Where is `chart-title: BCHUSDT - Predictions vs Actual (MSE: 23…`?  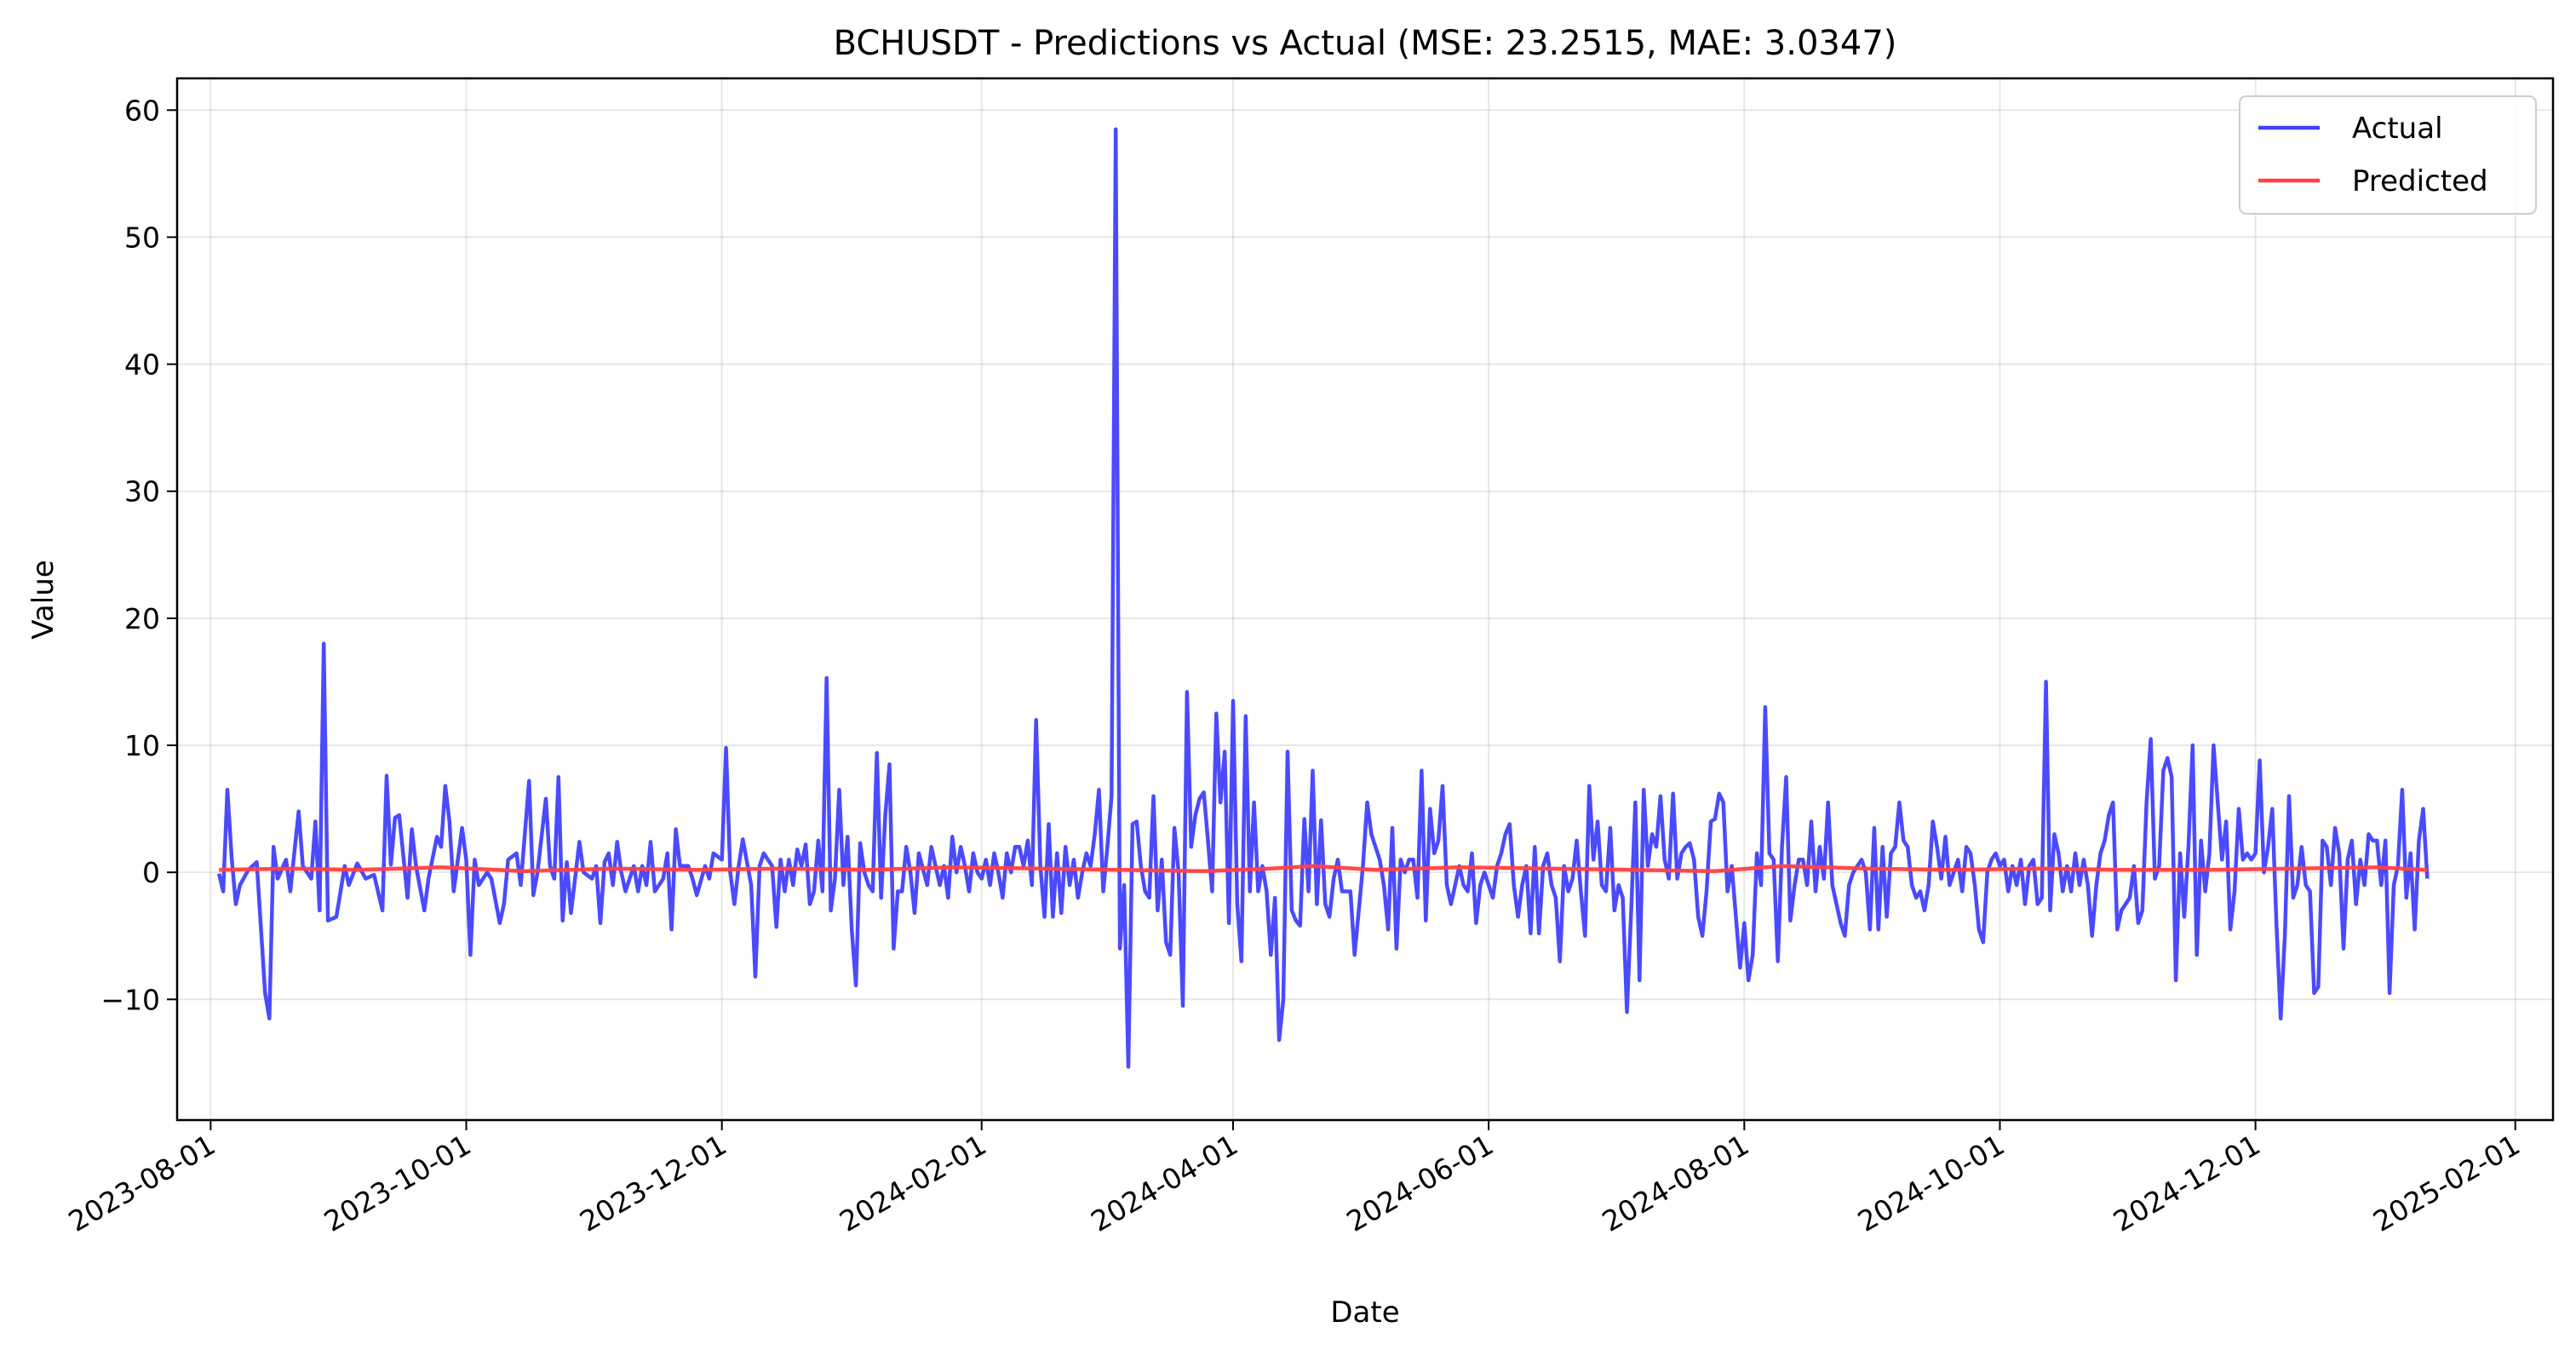
chart-title: BCHUSDT - Predictions vs Actual (MSE: 23… is located at coordinates (1365, 43).